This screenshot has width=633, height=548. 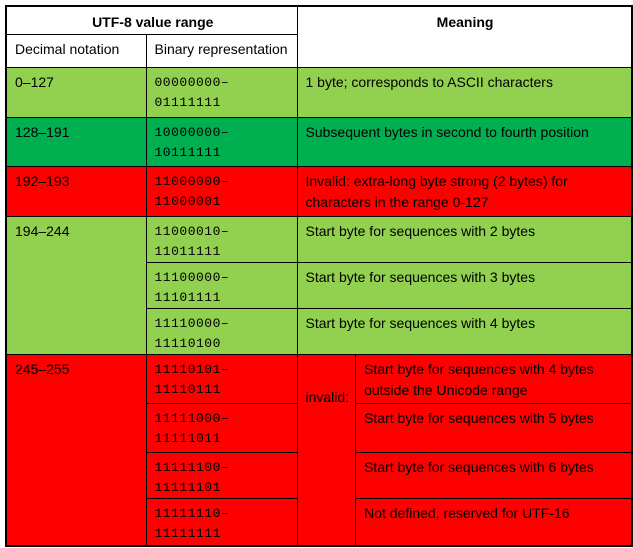 I want to click on binary-cell: 10000000– 10111111, so click(x=221, y=141).